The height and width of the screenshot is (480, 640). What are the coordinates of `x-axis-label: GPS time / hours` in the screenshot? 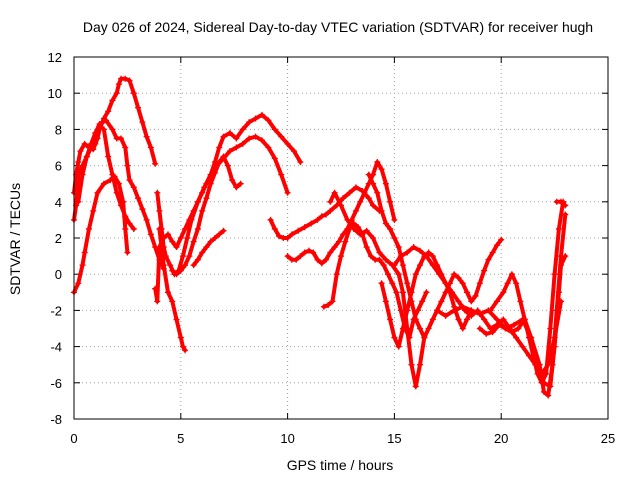 It's located at (340, 465).